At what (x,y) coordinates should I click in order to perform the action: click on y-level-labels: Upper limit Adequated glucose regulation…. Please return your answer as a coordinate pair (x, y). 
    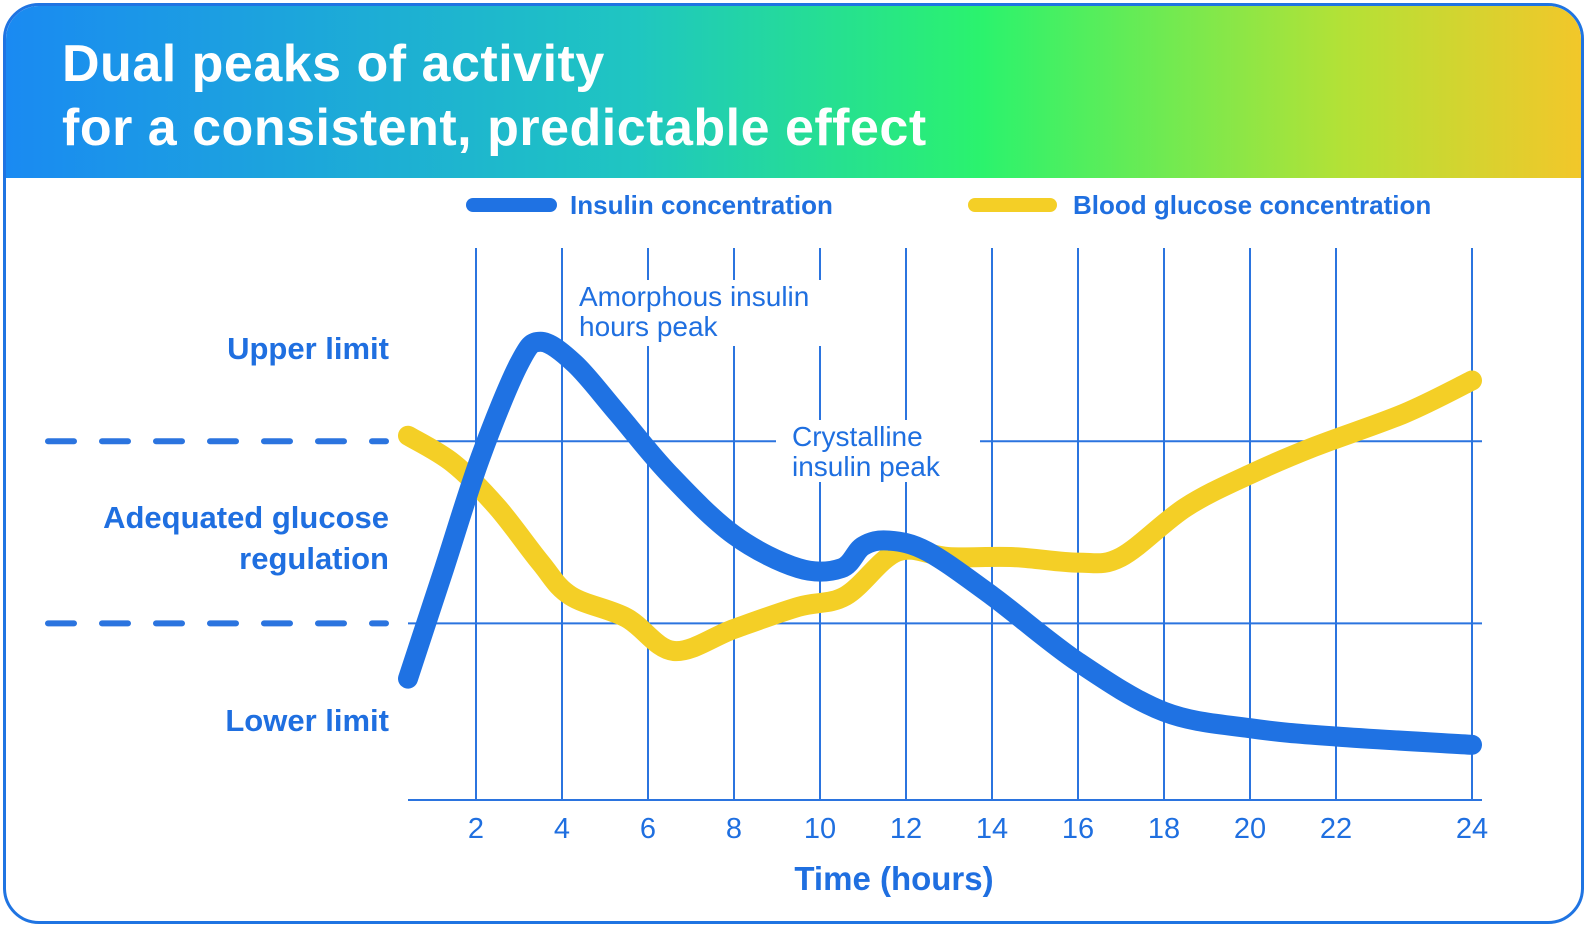
    Looking at the image, I should click on (246, 534).